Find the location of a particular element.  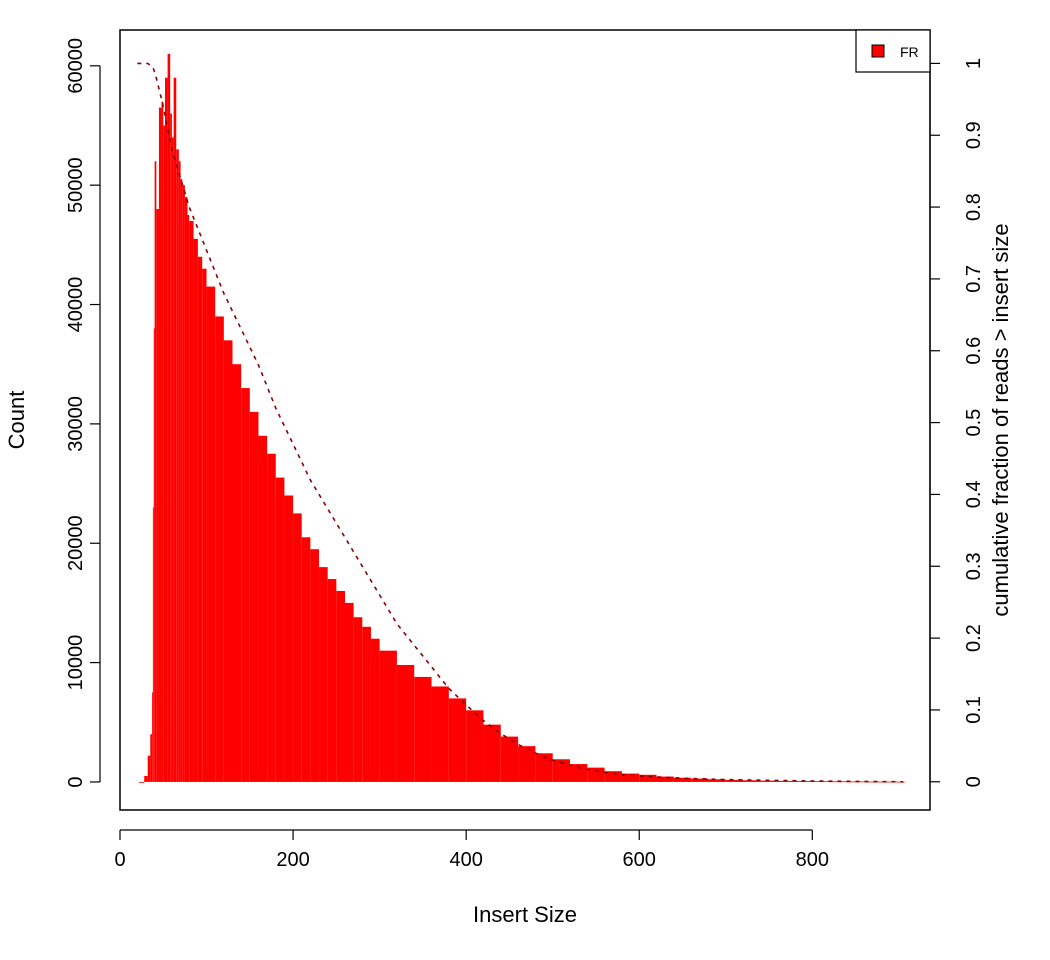

legend-swatch-fr is located at coordinates (878, 51).